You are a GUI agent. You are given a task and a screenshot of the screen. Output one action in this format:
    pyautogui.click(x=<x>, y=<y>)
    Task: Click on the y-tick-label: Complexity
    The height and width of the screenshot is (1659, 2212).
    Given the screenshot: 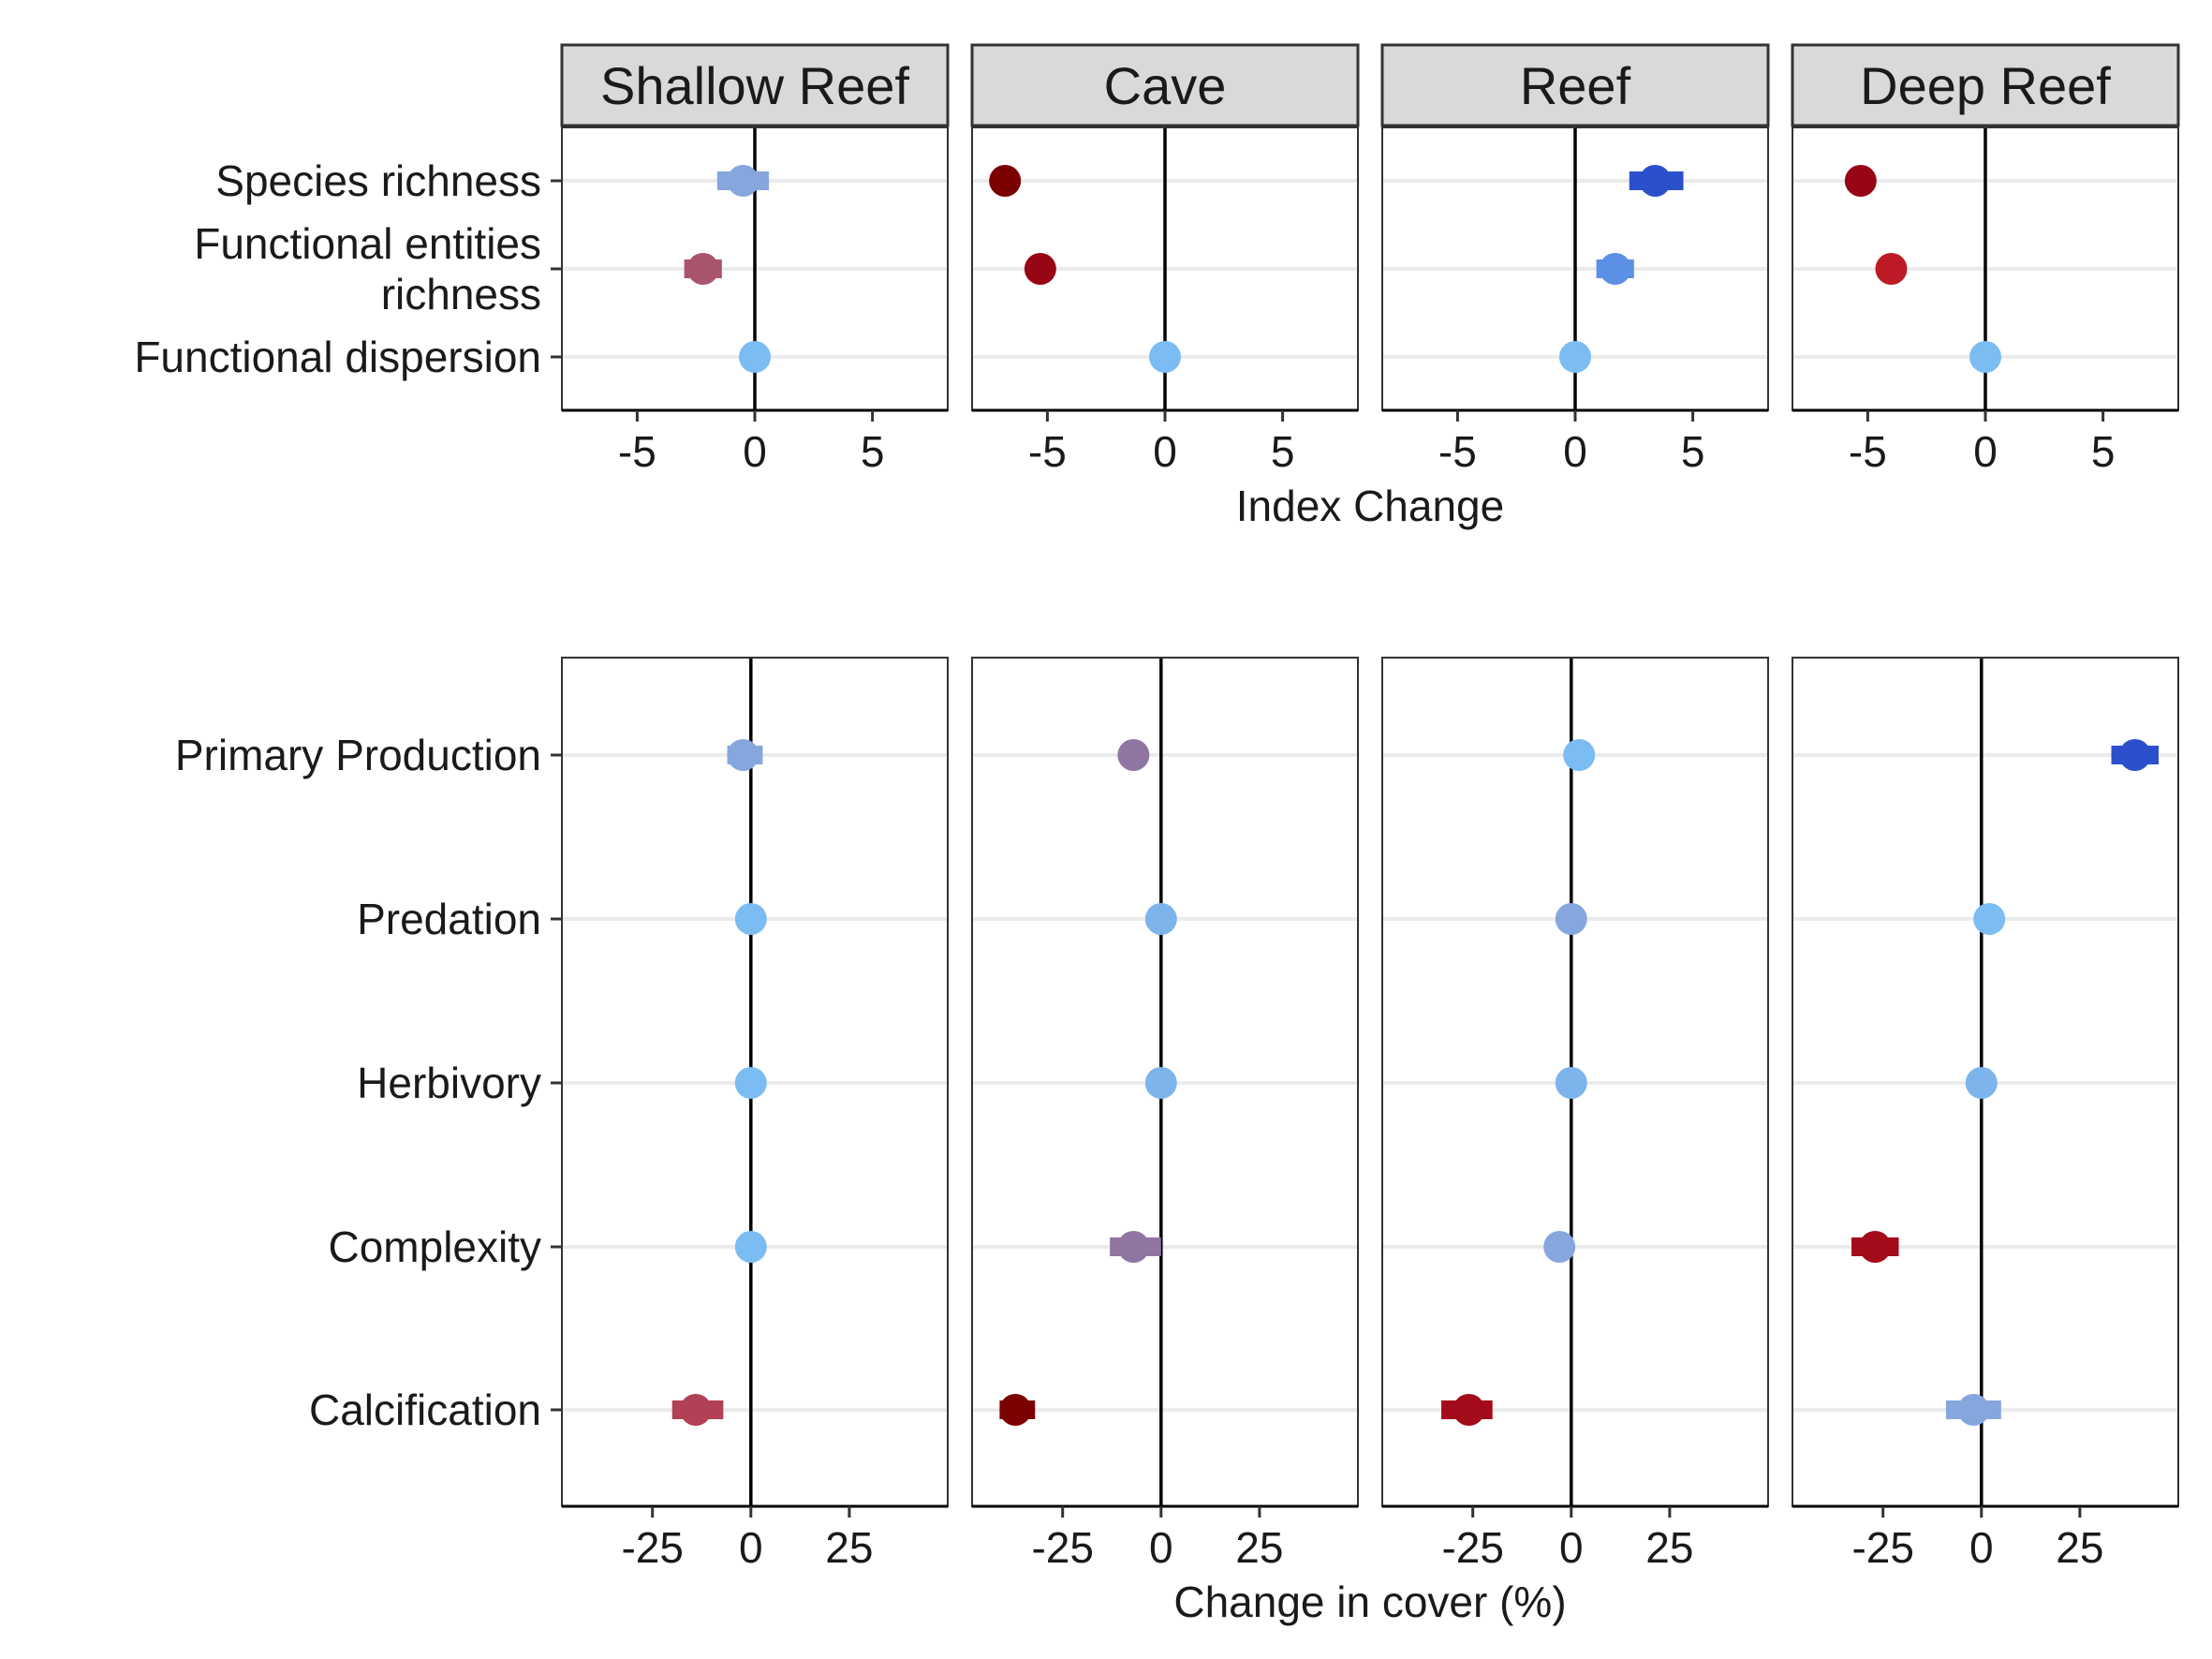 What is the action you would take?
    pyautogui.click(x=435, y=1247)
    